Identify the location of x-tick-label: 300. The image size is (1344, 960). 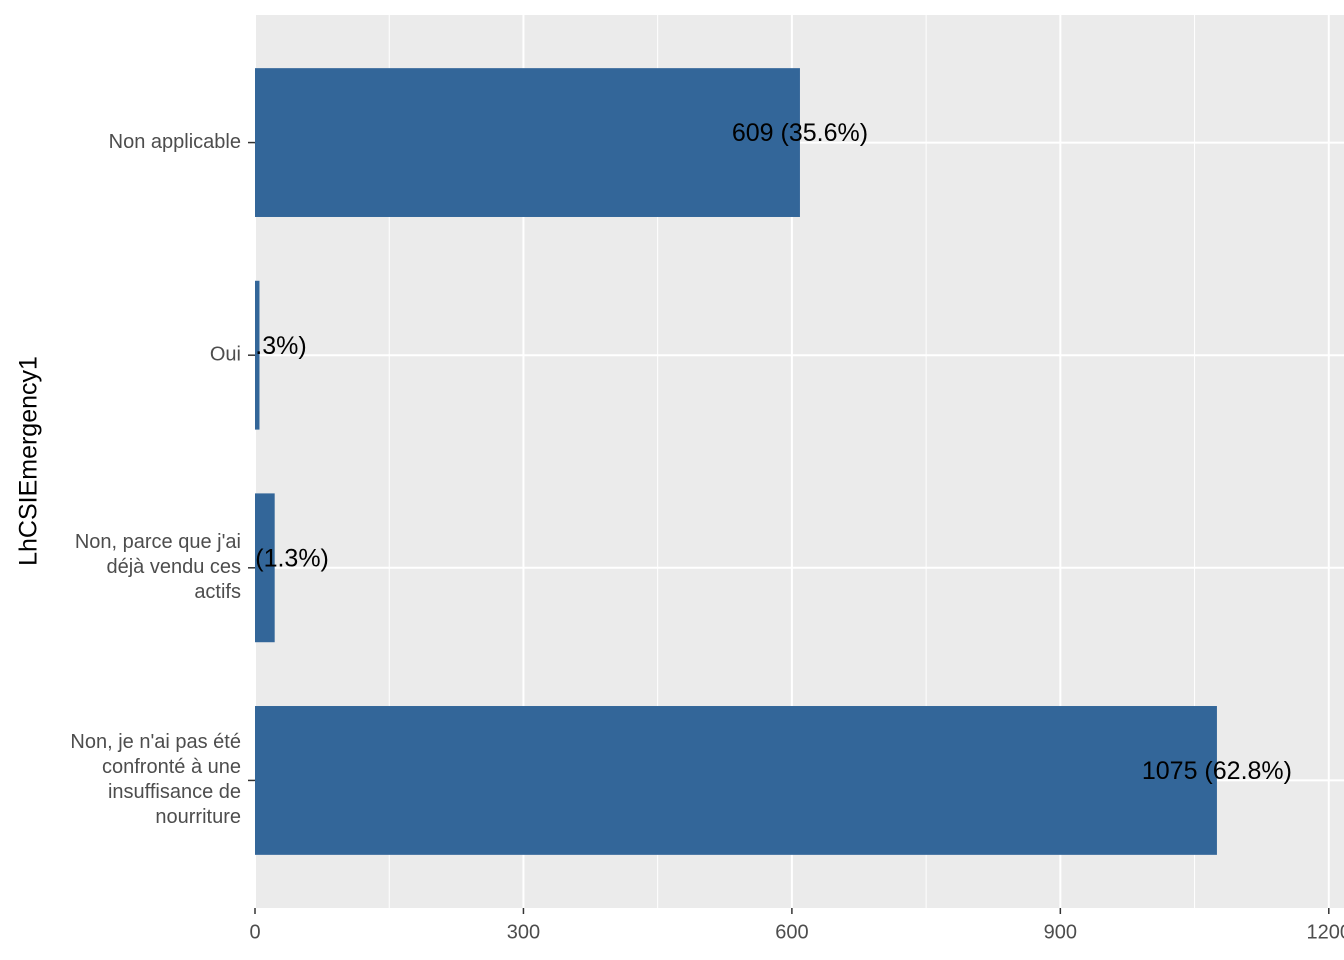
(523, 932).